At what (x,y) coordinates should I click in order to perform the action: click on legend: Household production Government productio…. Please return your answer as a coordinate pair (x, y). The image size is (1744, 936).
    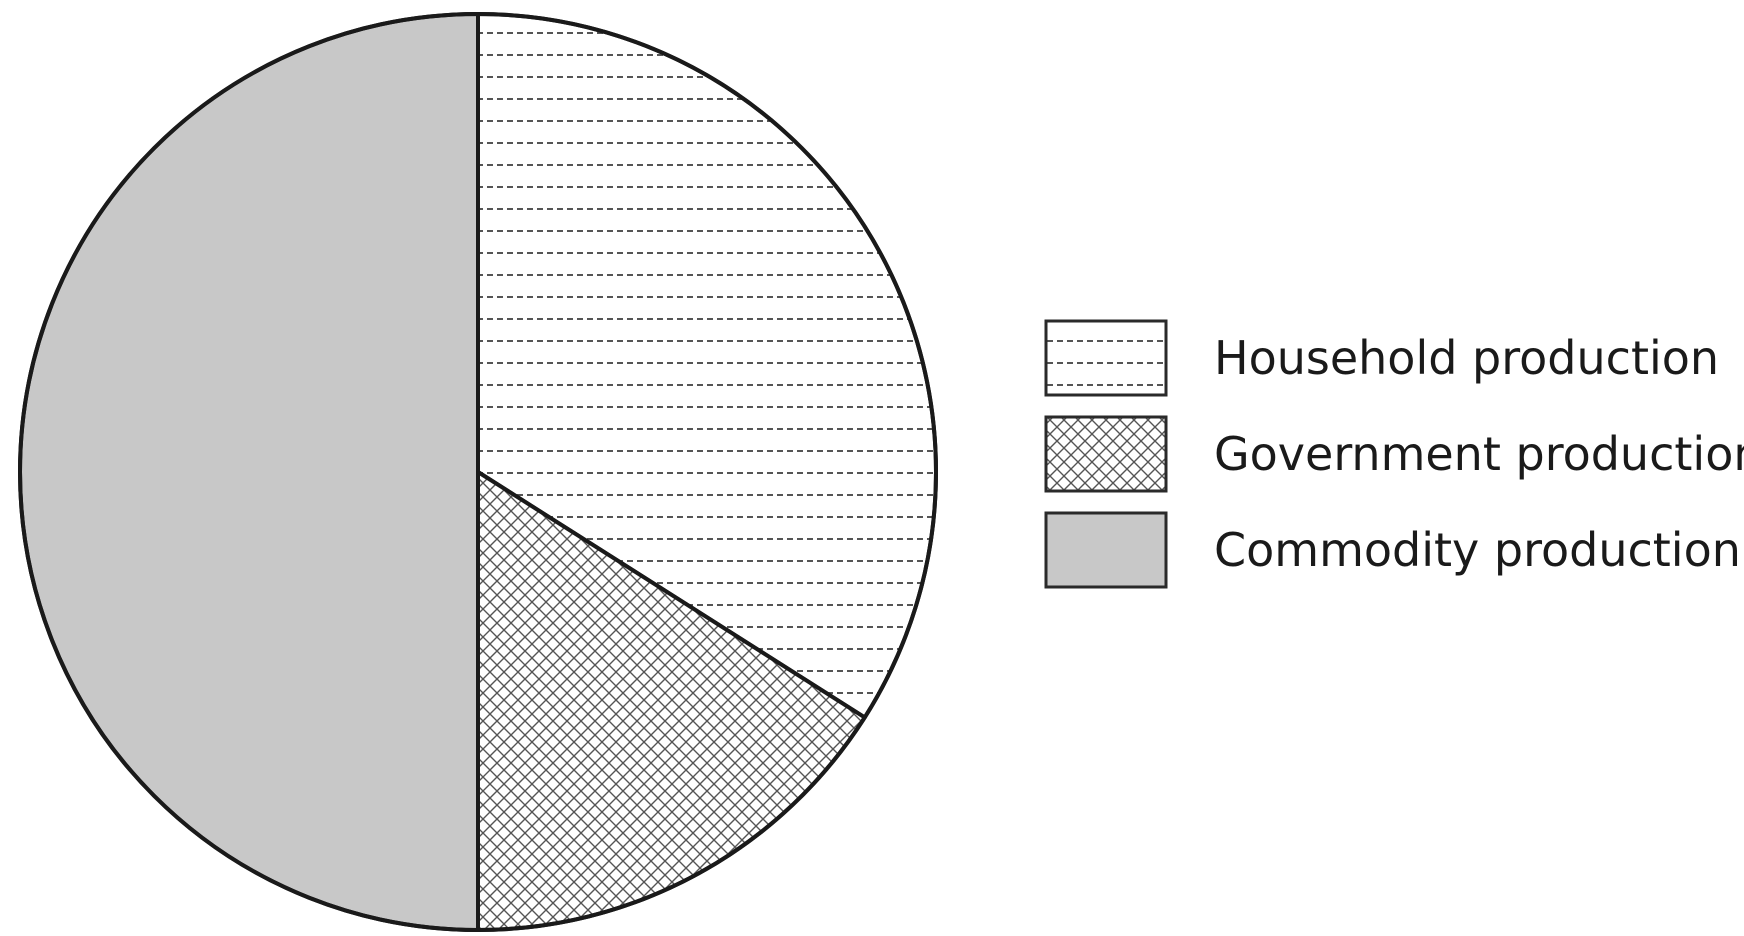
    Looking at the image, I should click on (1394, 454).